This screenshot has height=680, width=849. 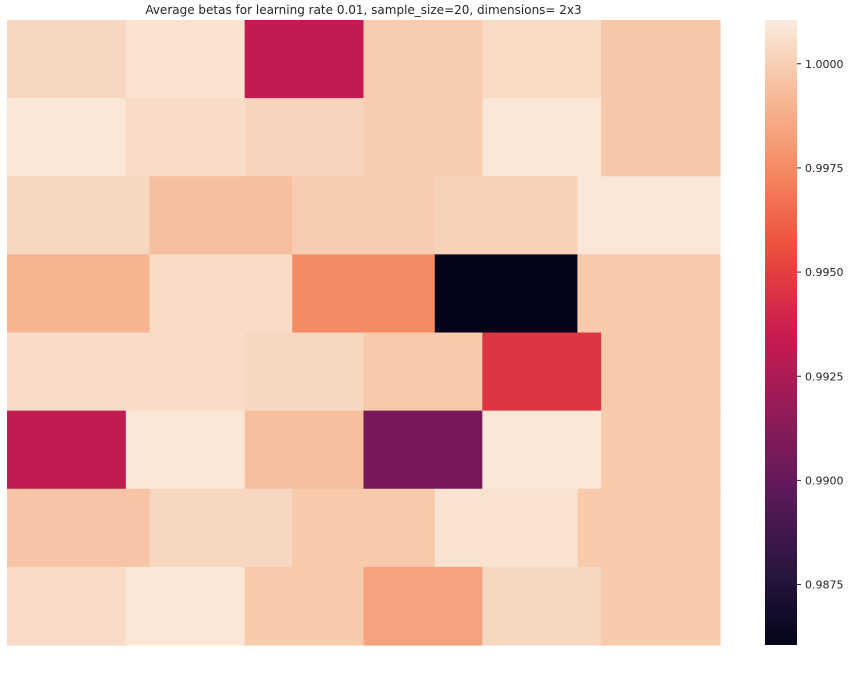 What do you see at coordinates (649, 294) in the screenshot?
I see `heatmap-cell-r3-c4` at bounding box center [649, 294].